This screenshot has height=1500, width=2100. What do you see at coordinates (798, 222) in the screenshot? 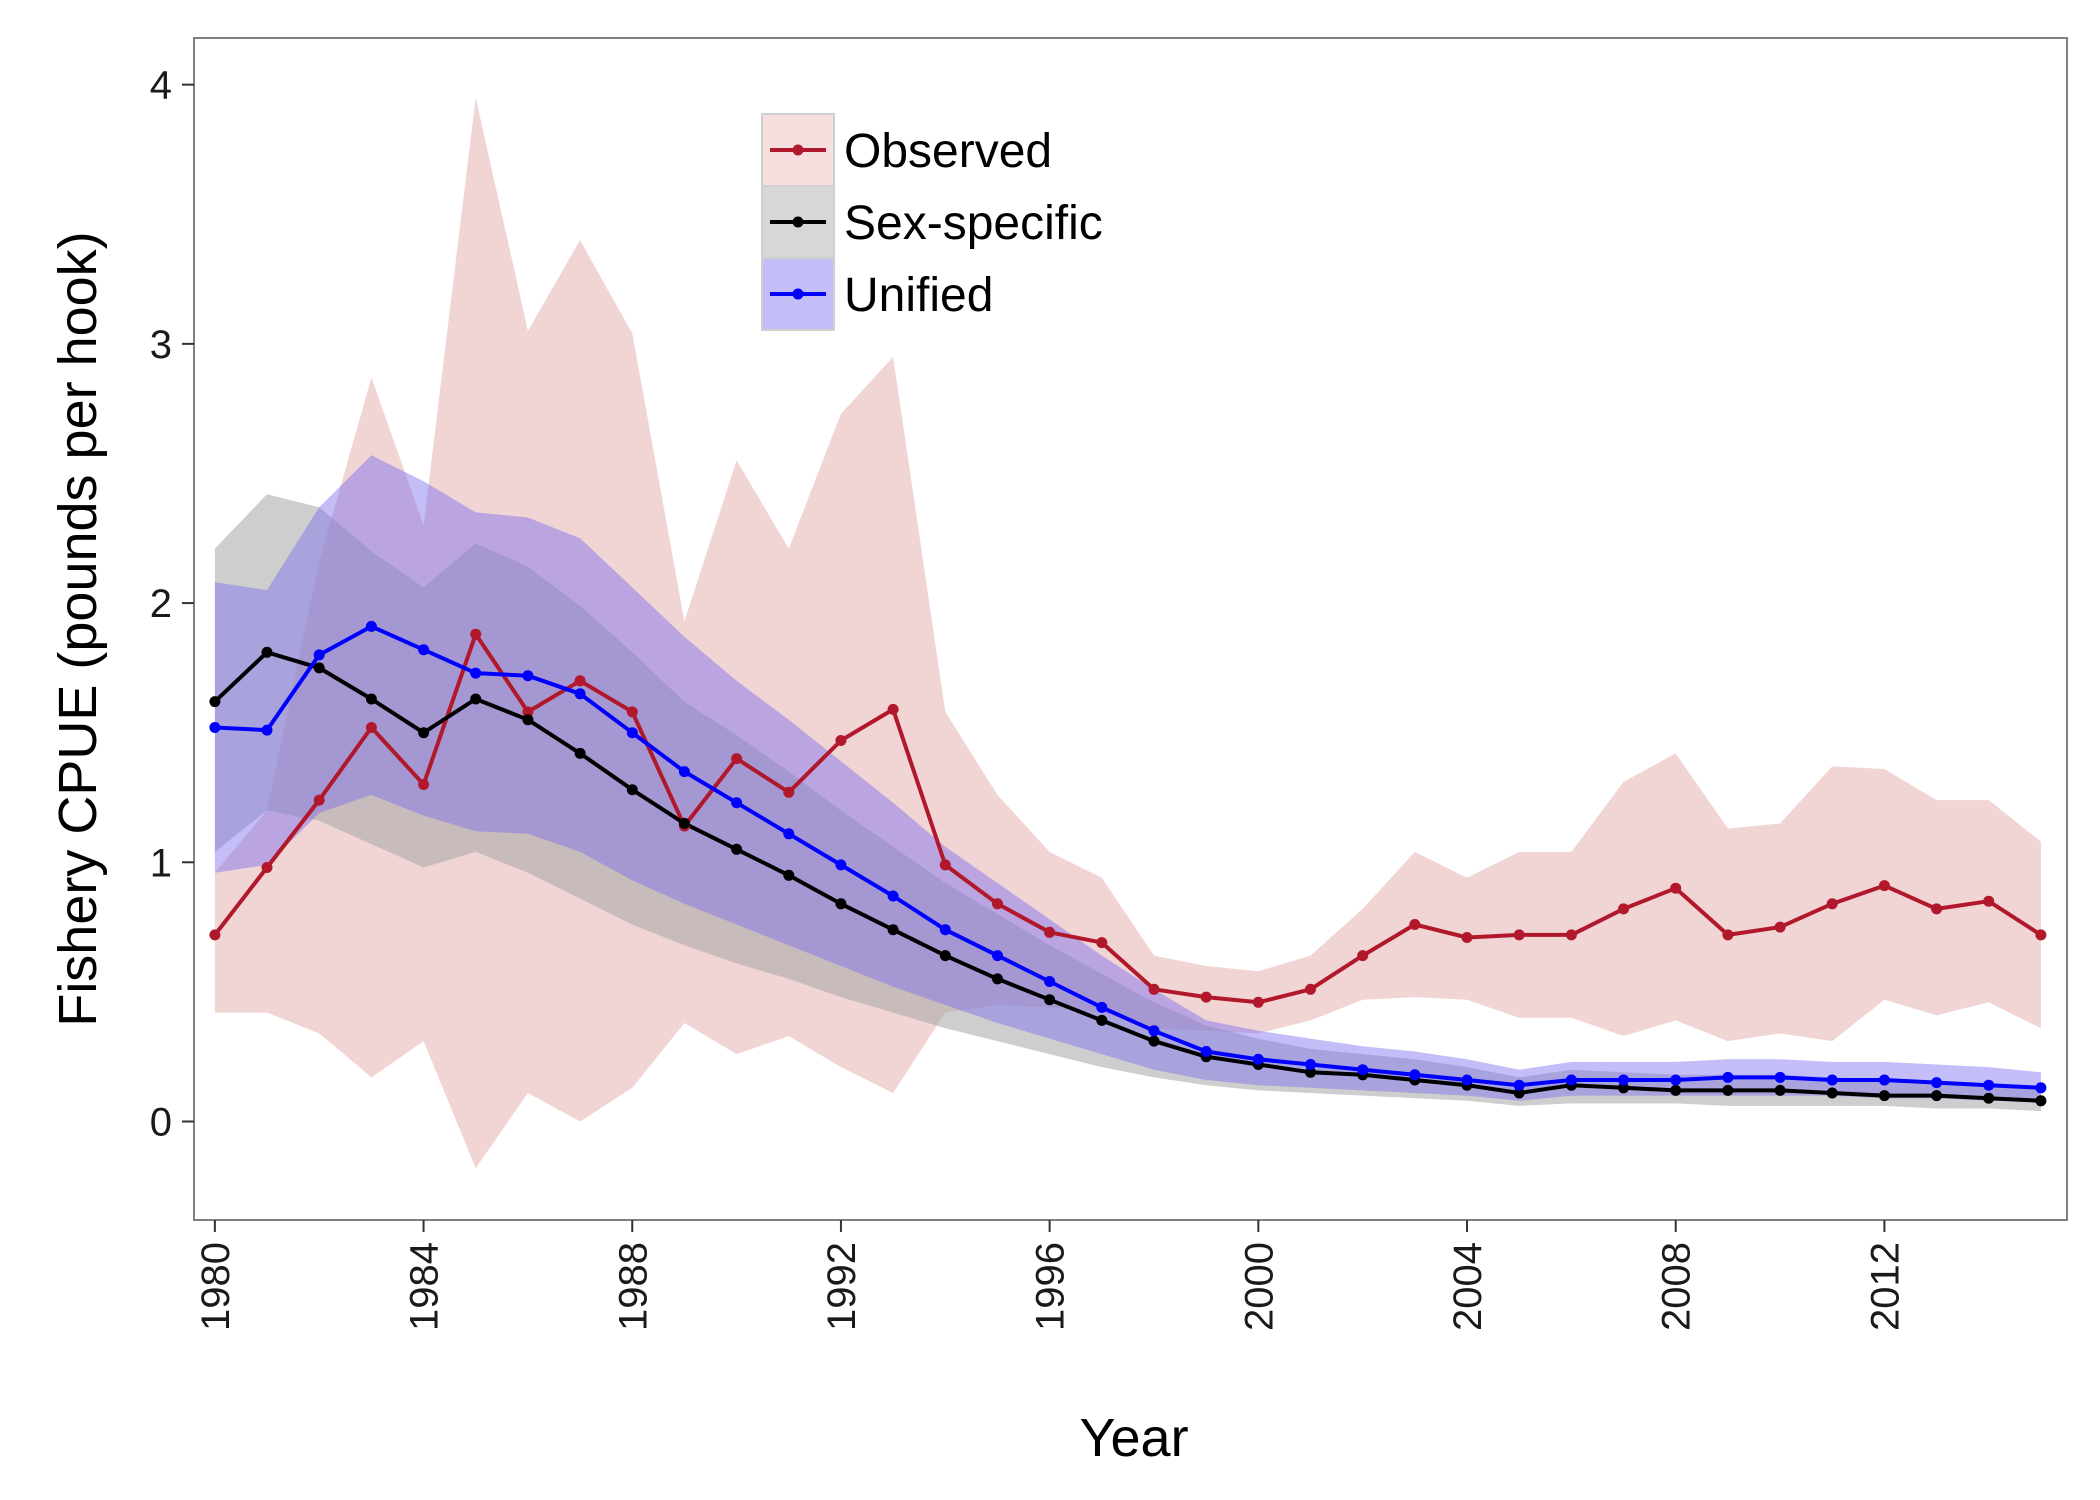
I see `sex-specific-legend-point` at bounding box center [798, 222].